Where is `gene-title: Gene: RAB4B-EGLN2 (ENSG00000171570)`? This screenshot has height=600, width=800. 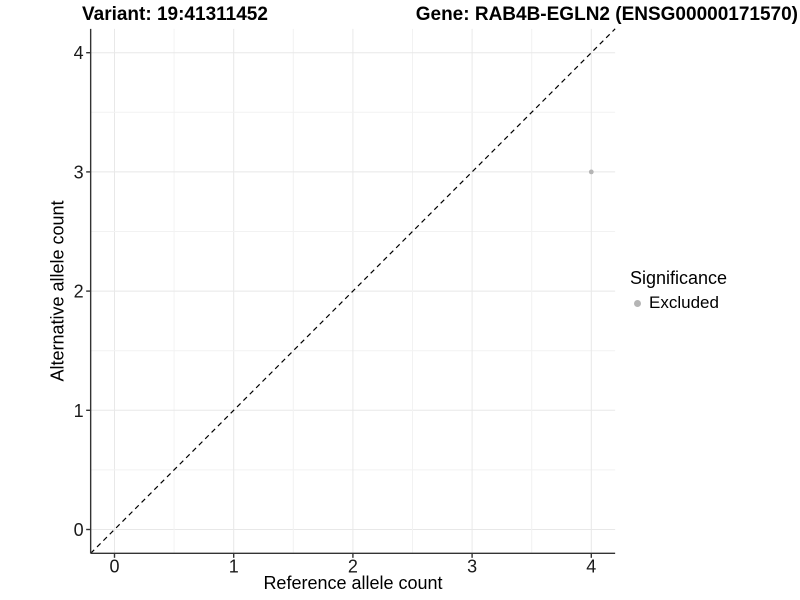
gene-title: Gene: RAB4B-EGLN2 (ENSG00000171570) is located at coordinates (606, 14).